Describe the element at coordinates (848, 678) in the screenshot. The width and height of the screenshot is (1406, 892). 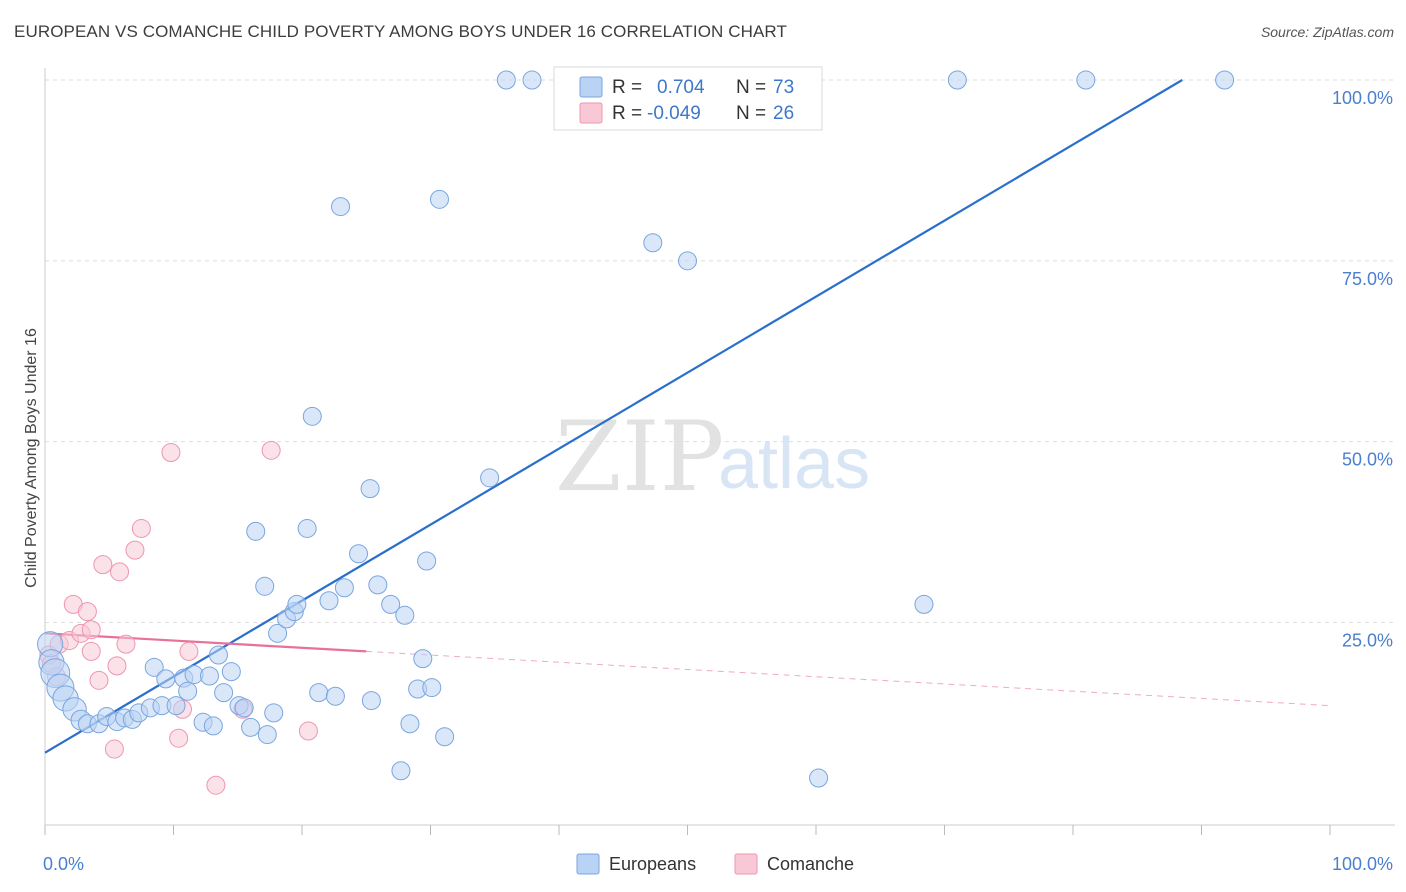
I see `comanche-trendline-extension` at that location.